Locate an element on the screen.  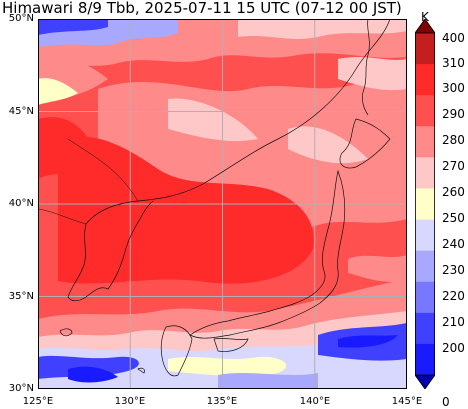
lon-tick-135: 135°E is located at coordinates (222, 401).